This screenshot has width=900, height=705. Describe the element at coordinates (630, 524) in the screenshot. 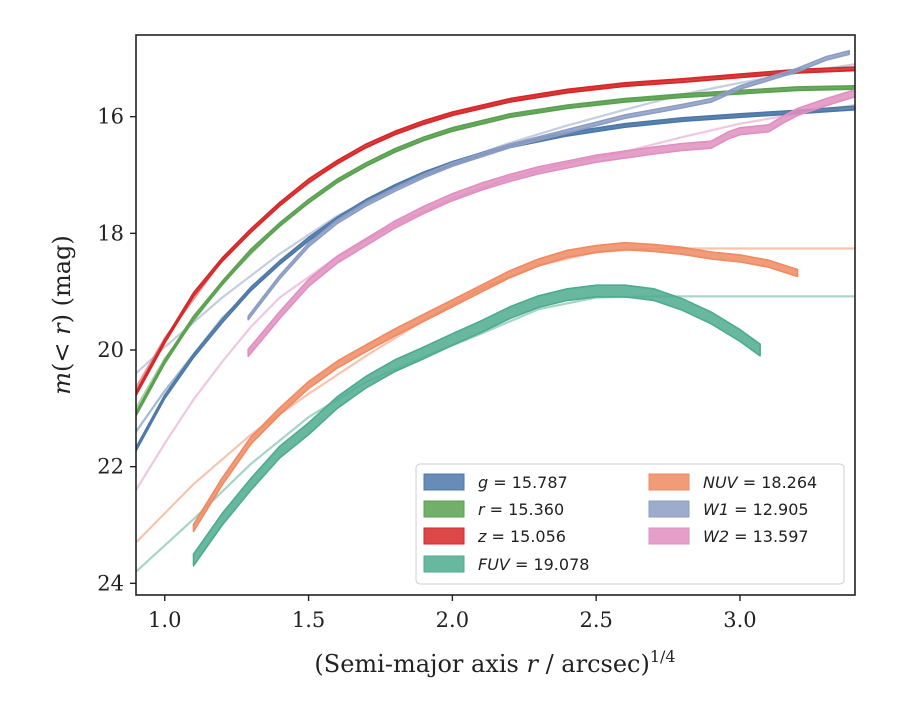

I see `legend-box` at that location.